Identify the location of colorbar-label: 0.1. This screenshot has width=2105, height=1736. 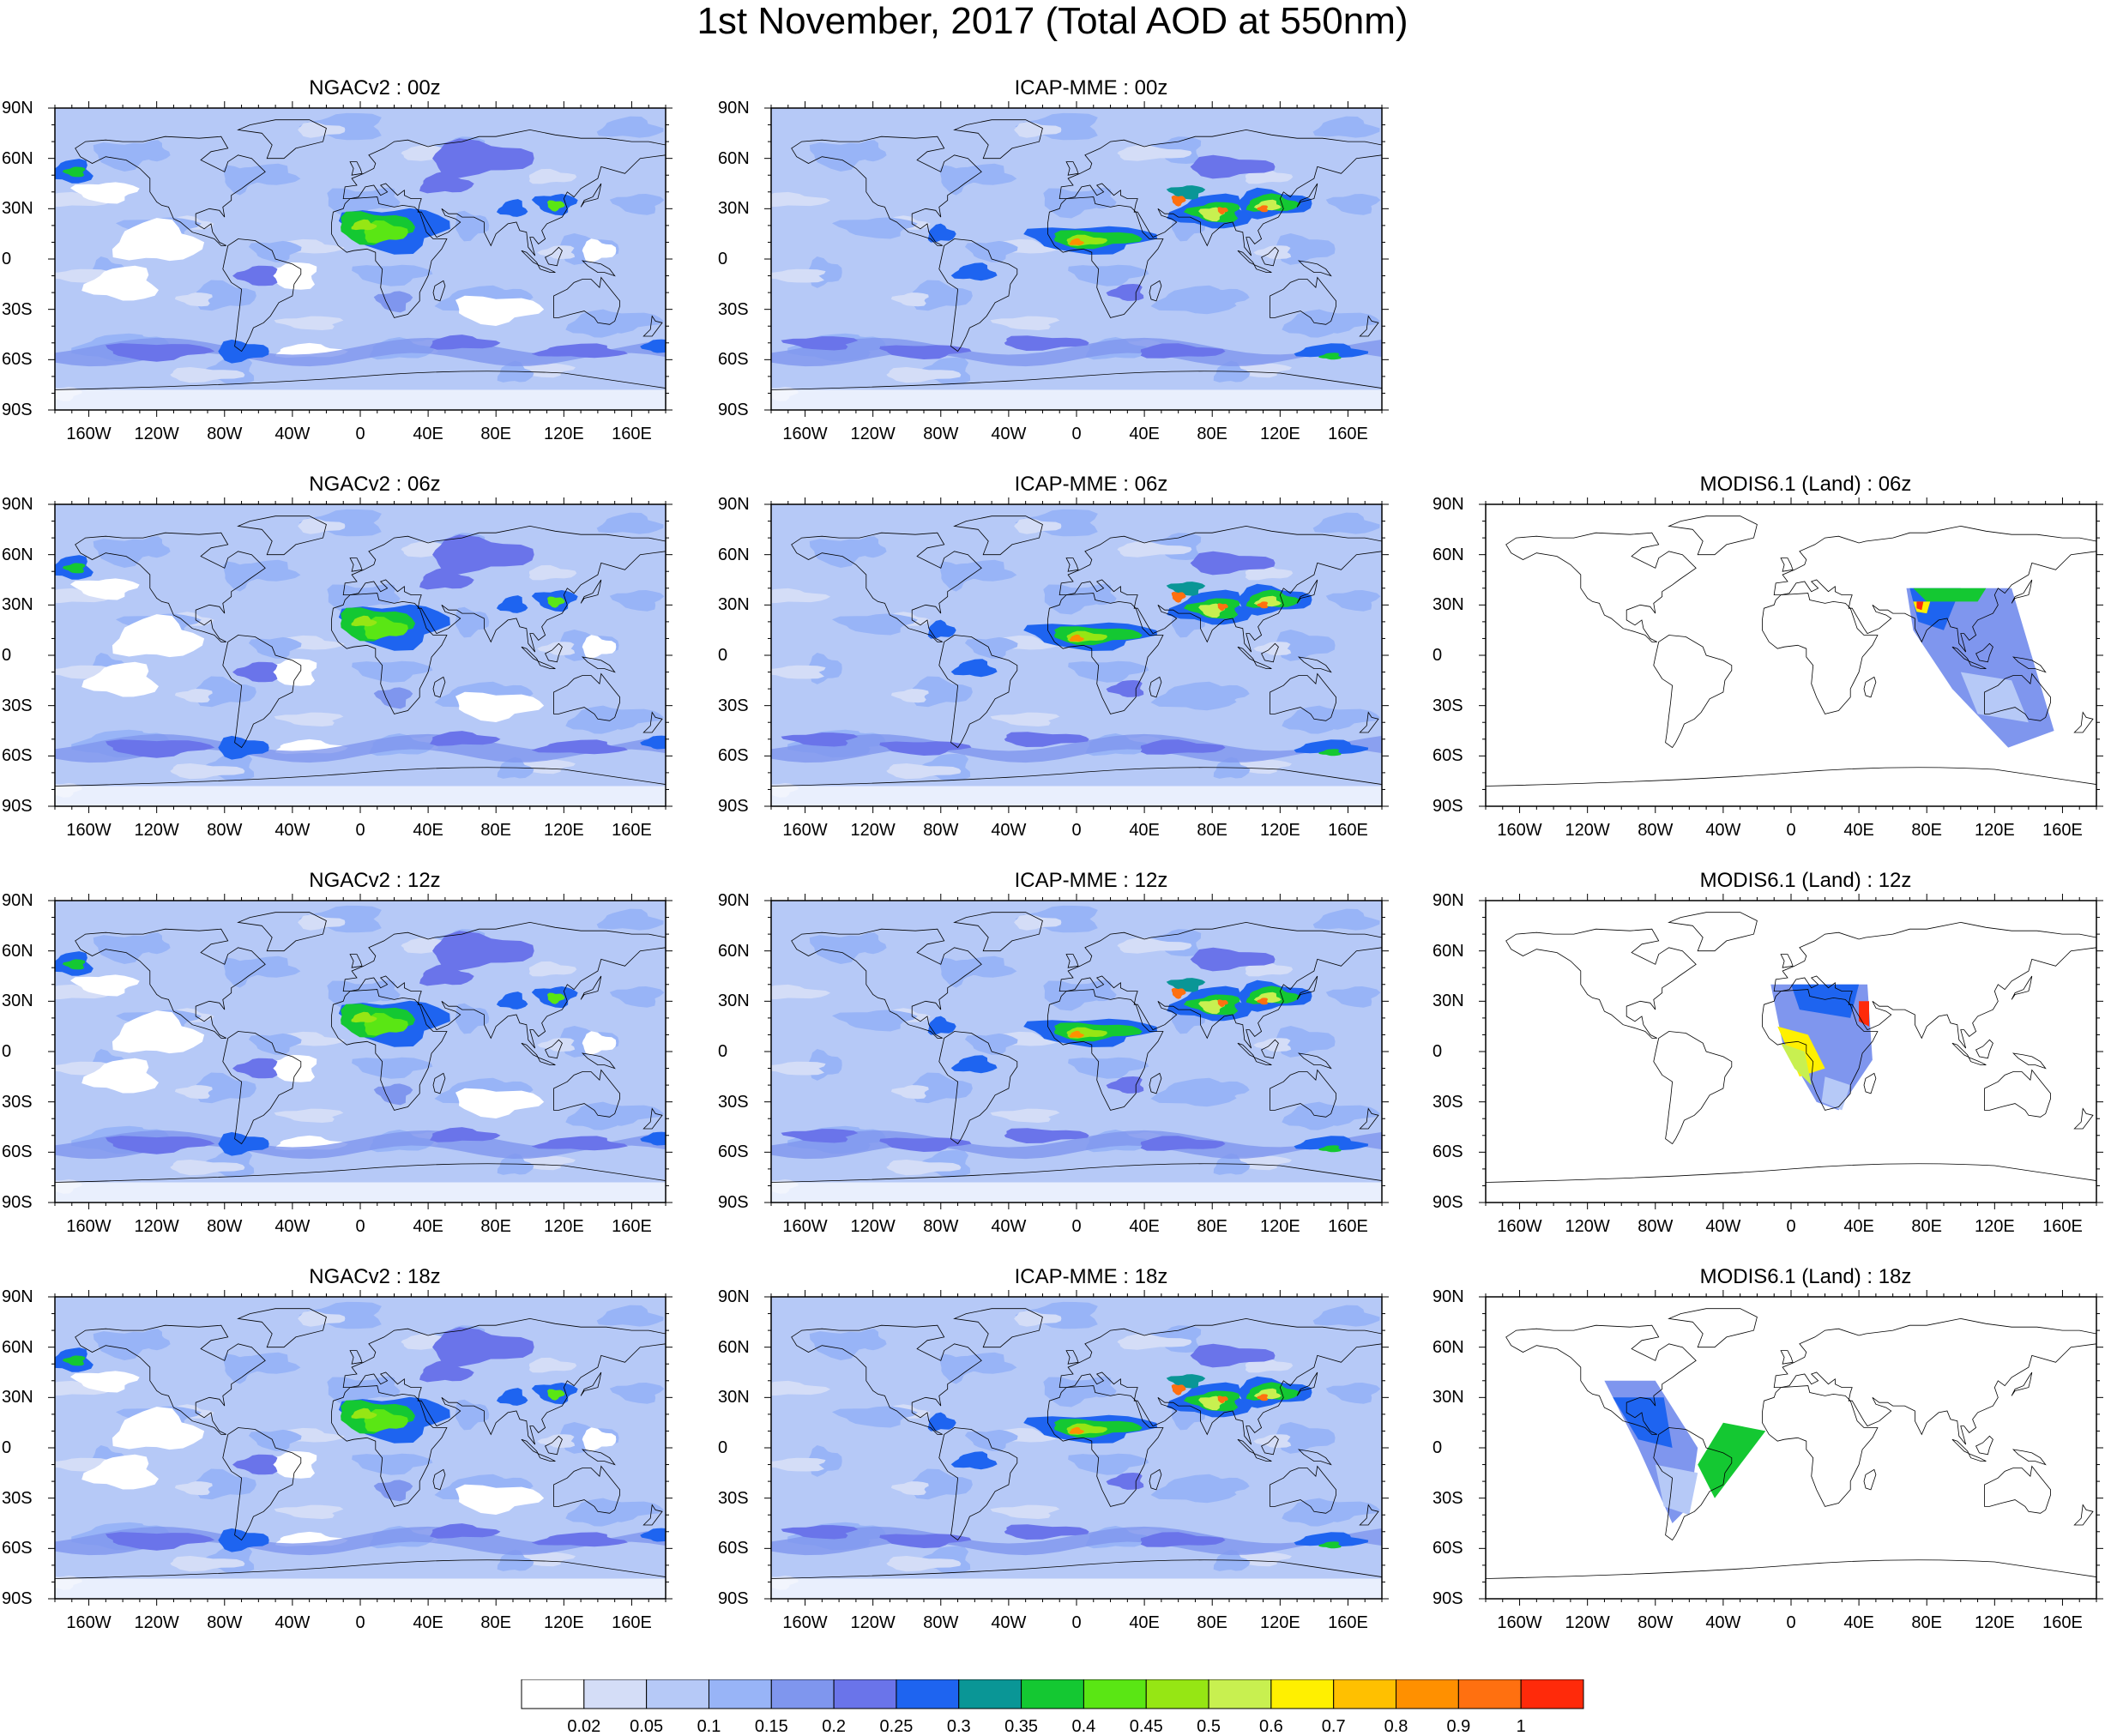
(709, 1726).